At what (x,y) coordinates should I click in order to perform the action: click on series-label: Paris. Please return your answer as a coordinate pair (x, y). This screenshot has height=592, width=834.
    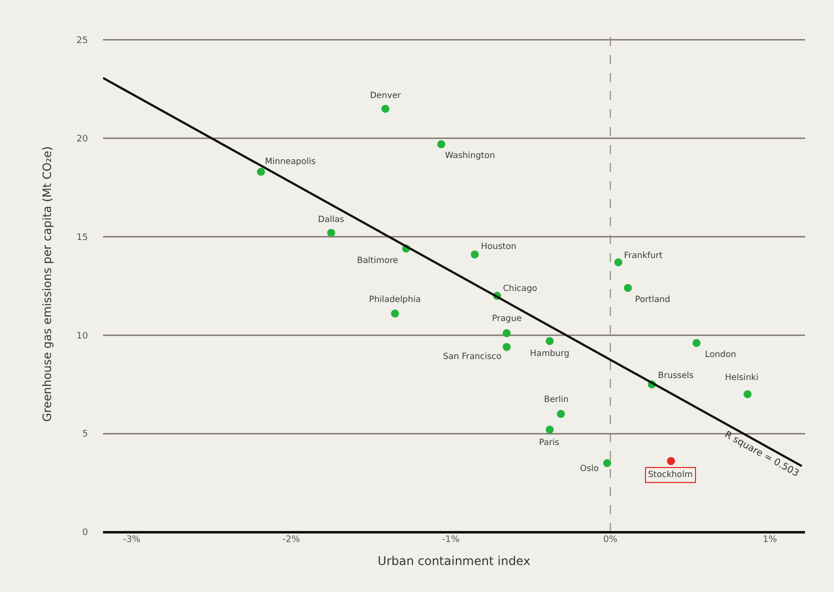
    Looking at the image, I should click on (549, 443).